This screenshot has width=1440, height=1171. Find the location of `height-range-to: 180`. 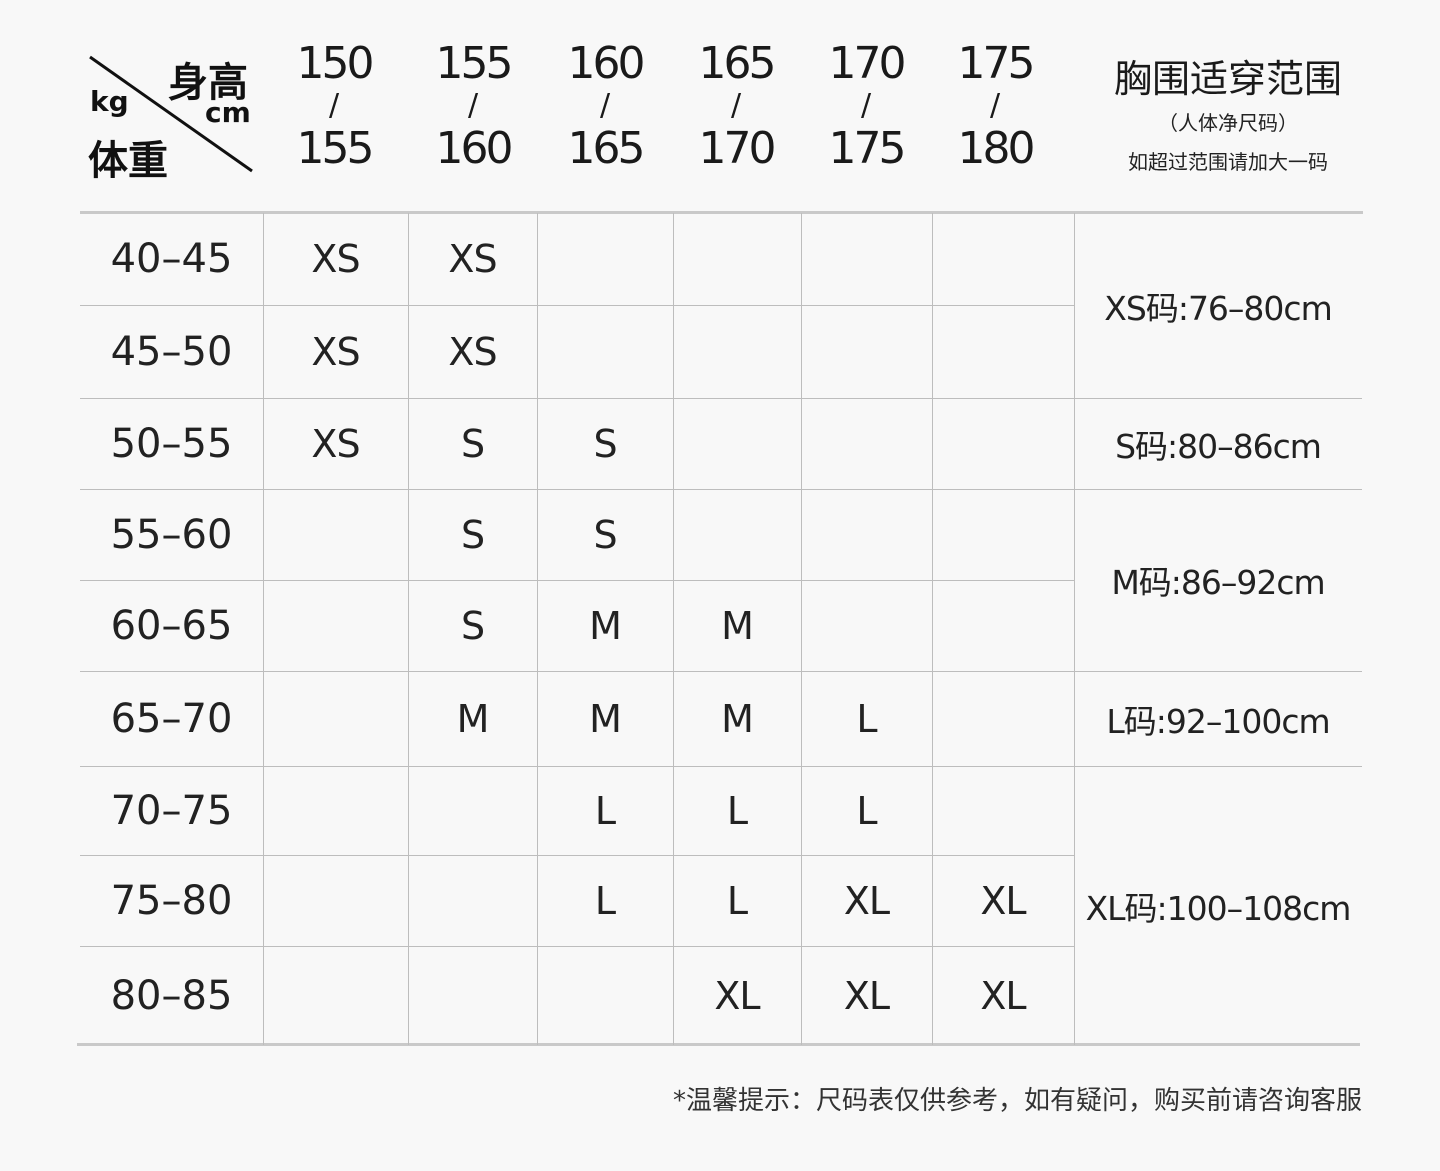

height-range-to: 180 is located at coordinates (996, 148).